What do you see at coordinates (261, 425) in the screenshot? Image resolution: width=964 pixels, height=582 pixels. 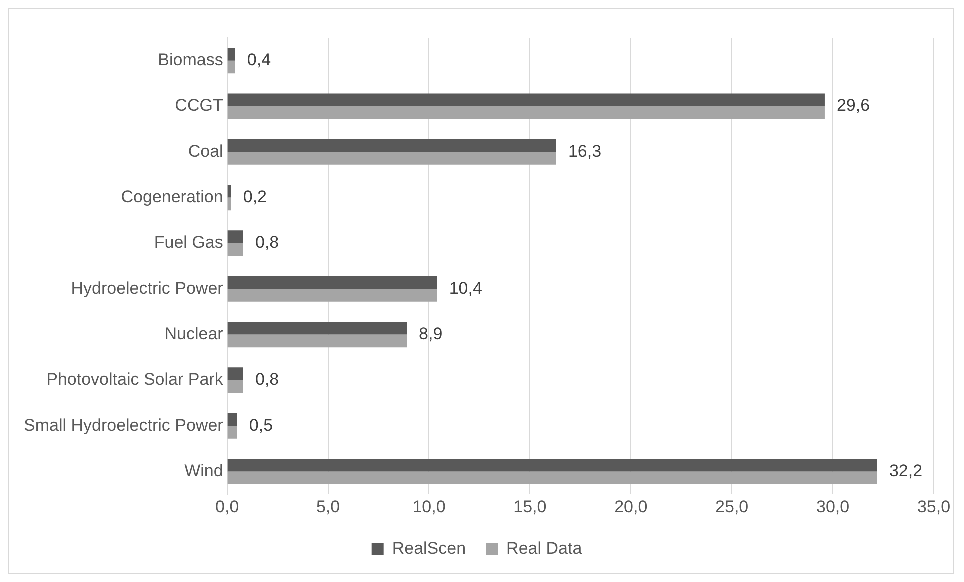 I see `data-label: 0,5` at bounding box center [261, 425].